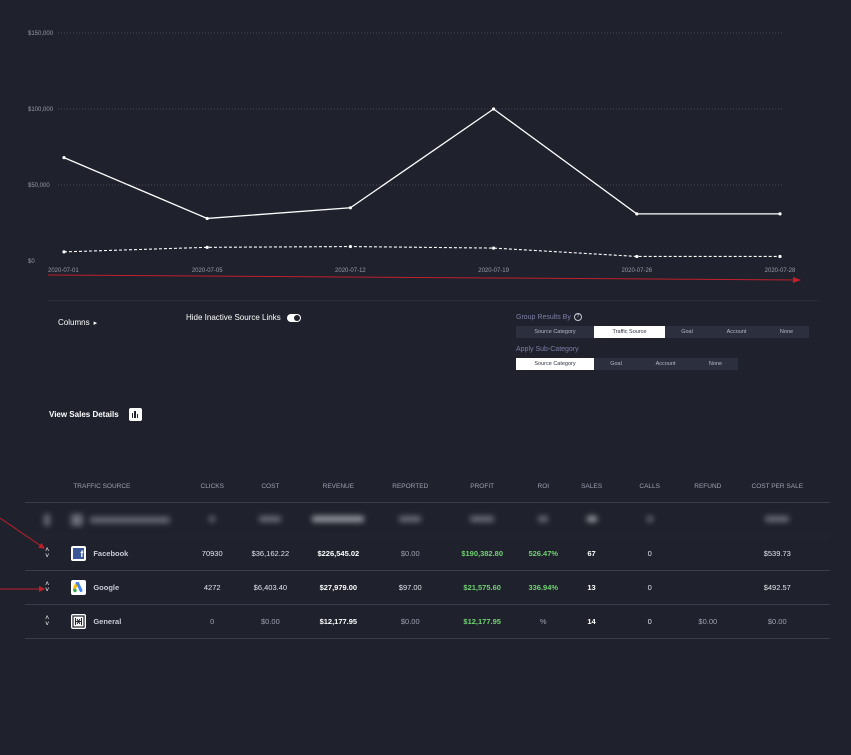 Image resolution: width=851 pixels, height=755 pixels. I want to click on sub-category-heading: Apply Sub-Category, so click(547, 349).